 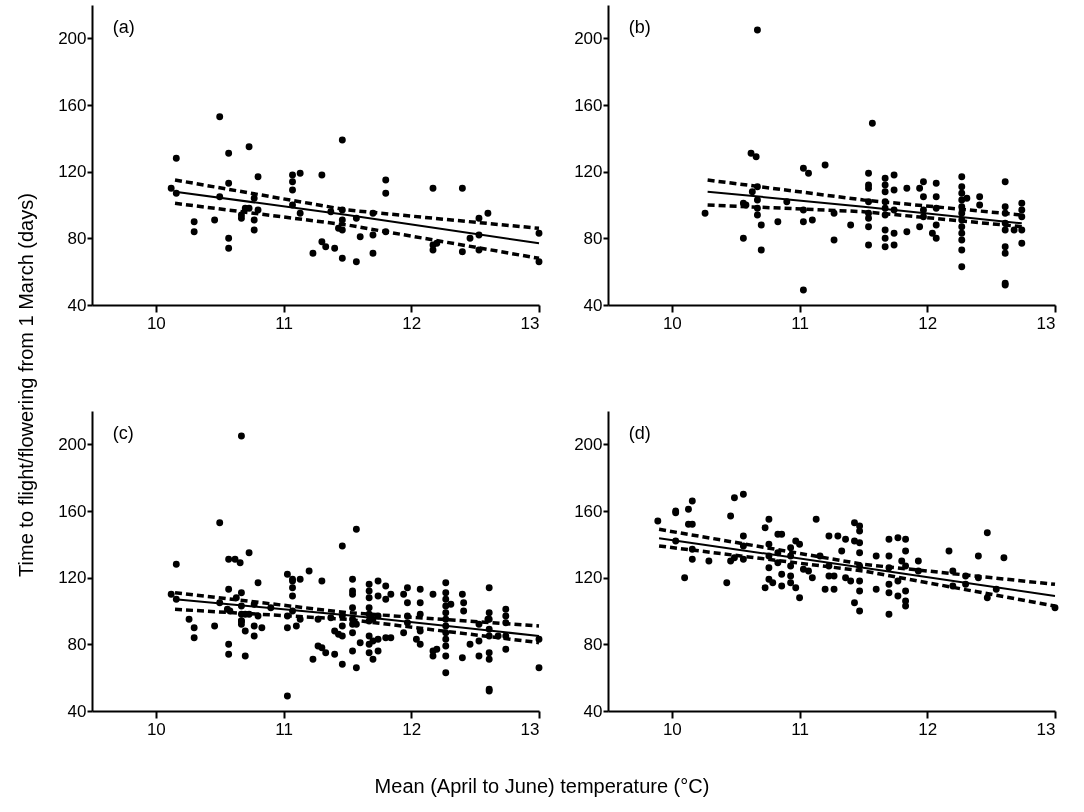 I want to click on text: (c), so click(x=123, y=433).